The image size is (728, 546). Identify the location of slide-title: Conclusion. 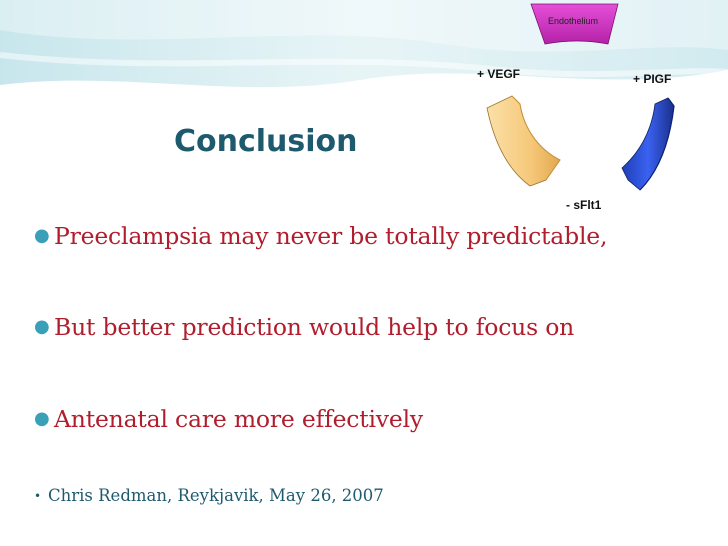
(266, 141).